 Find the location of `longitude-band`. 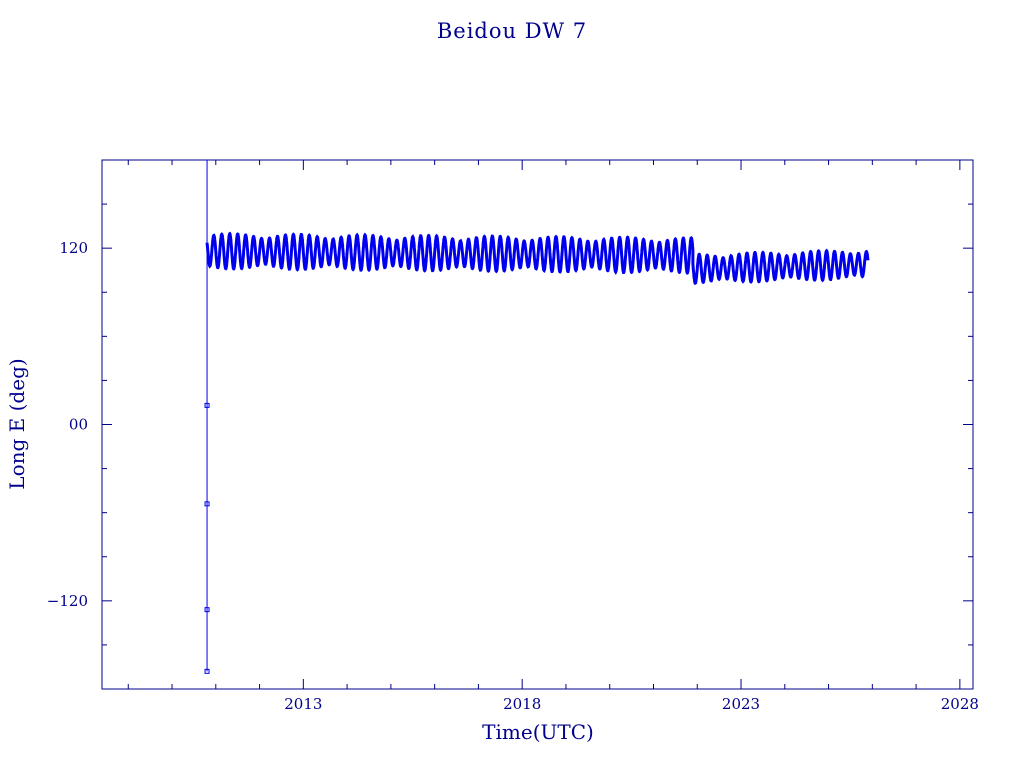

longitude-band is located at coordinates (537, 258).